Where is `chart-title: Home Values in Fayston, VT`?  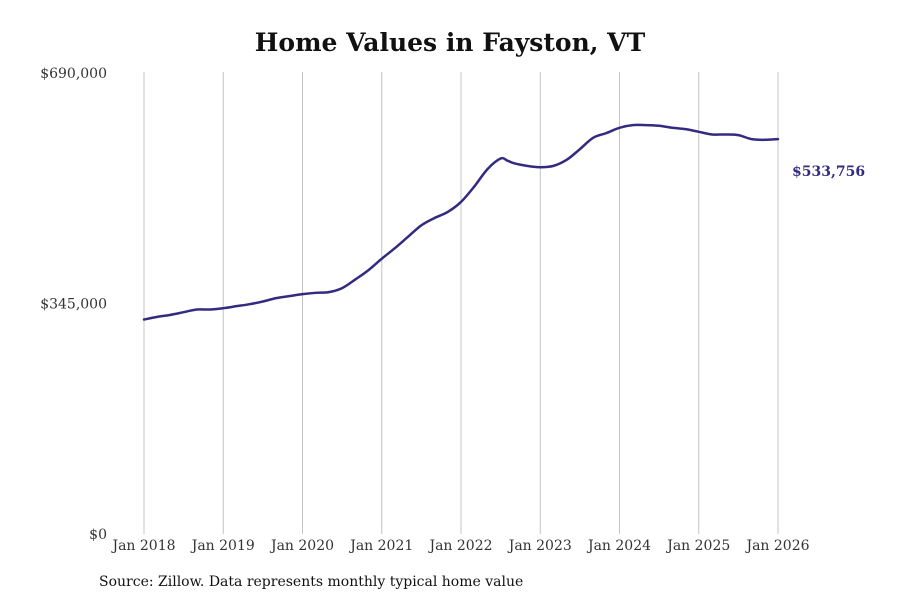 chart-title: Home Values in Fayston, VT is located at coordinates (450, 42).